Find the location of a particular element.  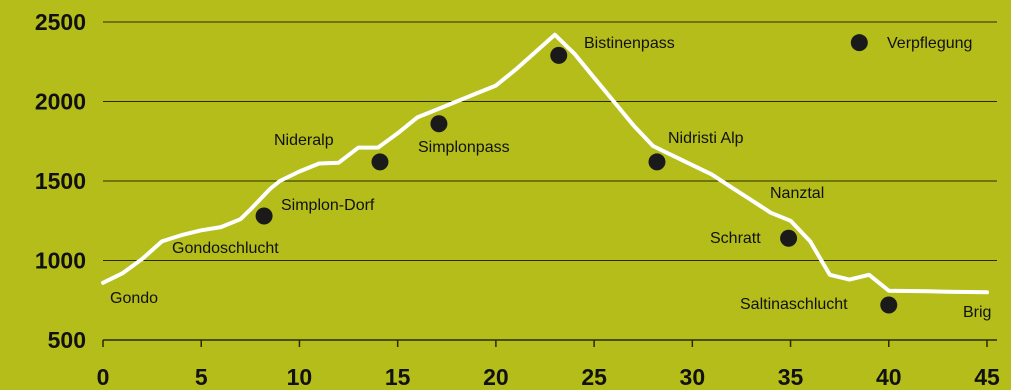

annotation-label: Nanztal is located at coordinates (797, 193).